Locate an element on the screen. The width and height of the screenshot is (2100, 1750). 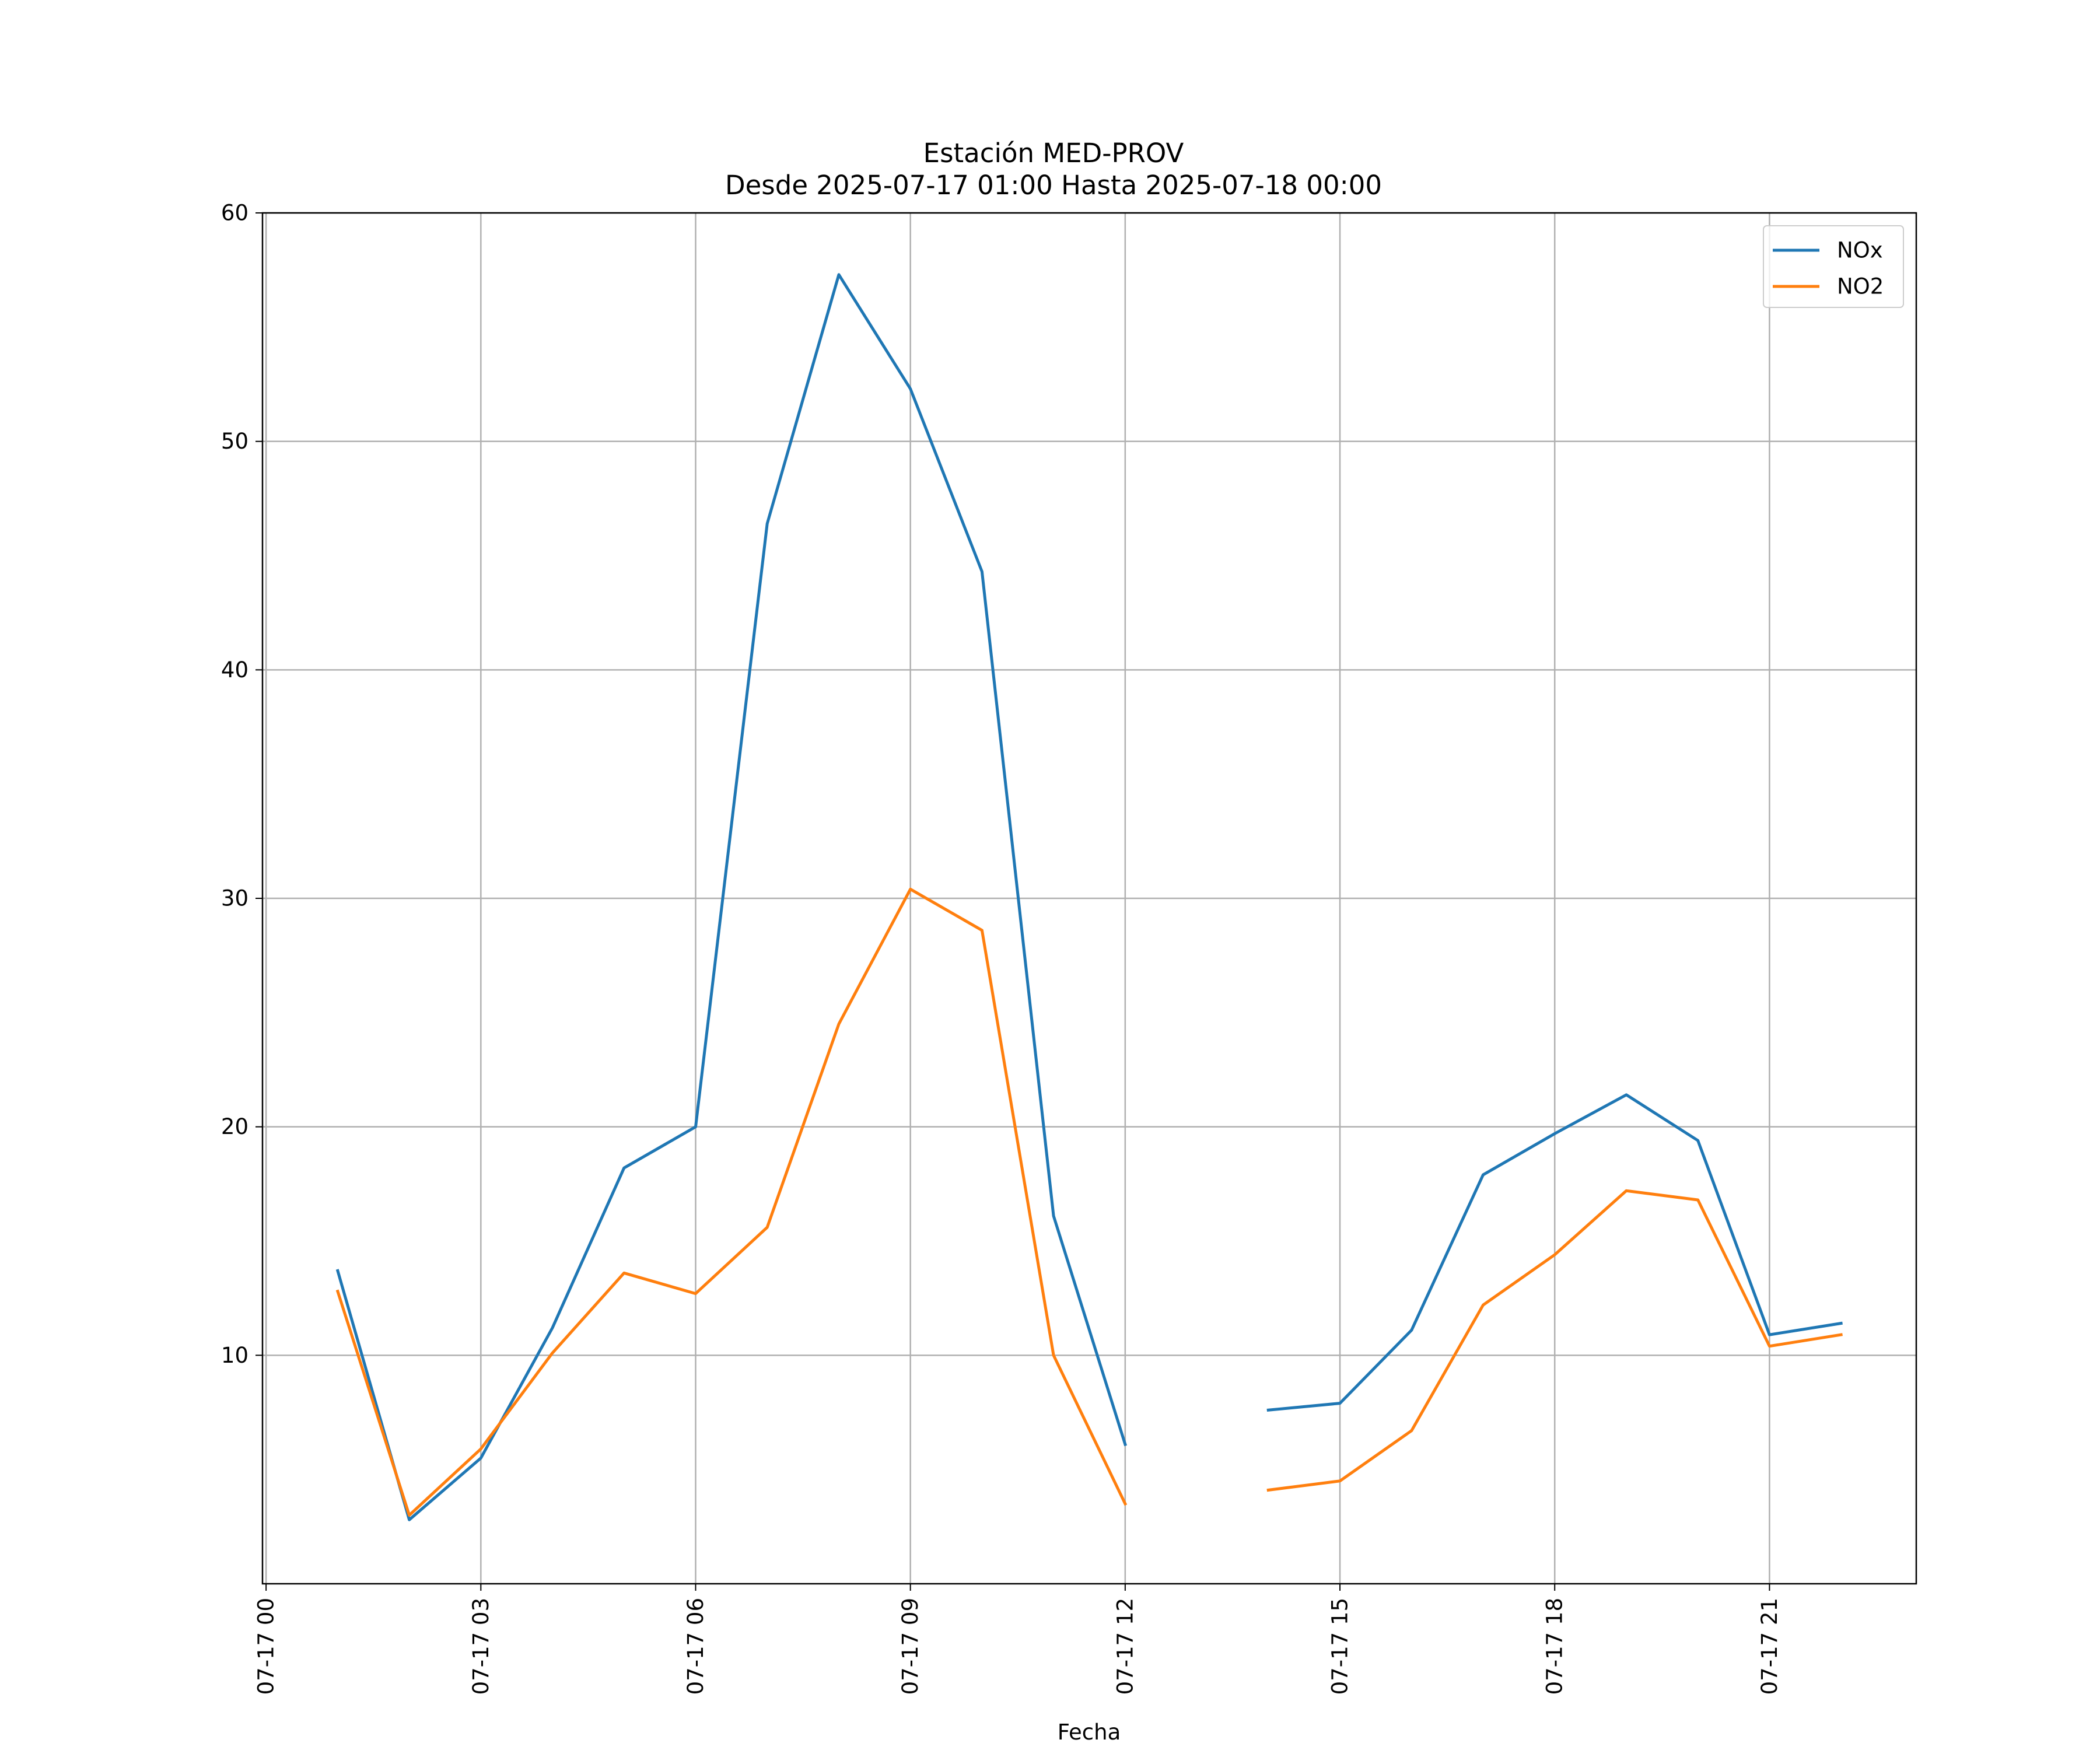
y-tick-label: 30 is located at coordinates (235, 898).